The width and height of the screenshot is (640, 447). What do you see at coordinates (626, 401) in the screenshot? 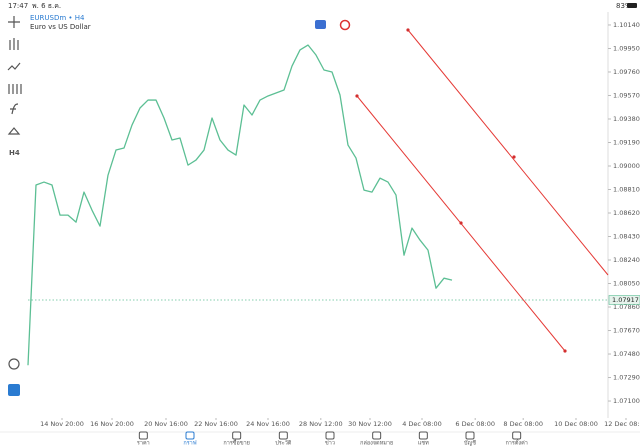
I see `y-tick-label: 1.07100` at bounding box center [626, 401].